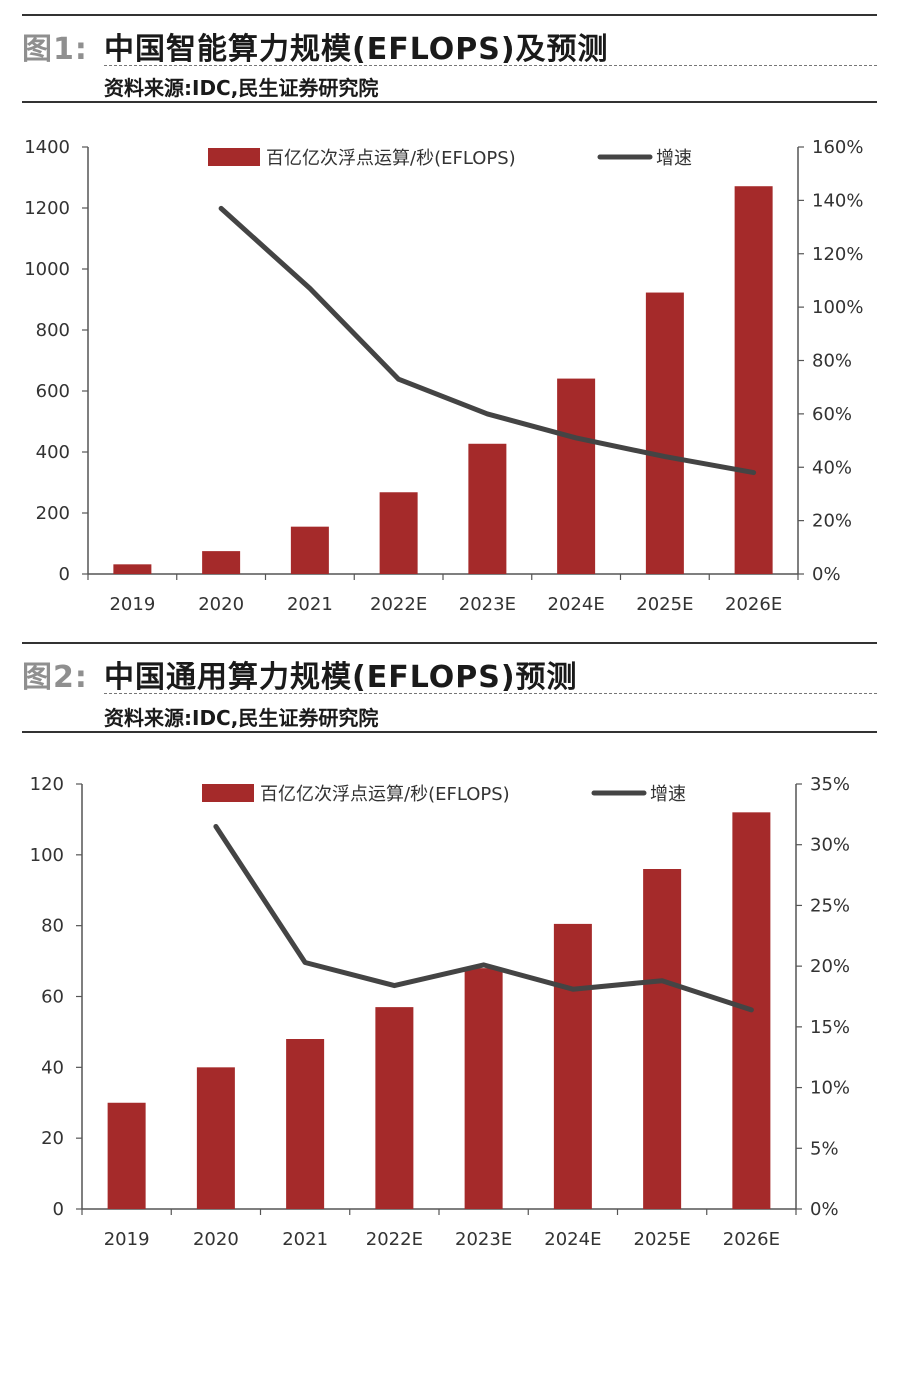 This screenshot has height=1382, width=900. What do you see at coordinates (754, 380) in the screenshot?
I see `bar-2026E` at bounding box center [754, 380].